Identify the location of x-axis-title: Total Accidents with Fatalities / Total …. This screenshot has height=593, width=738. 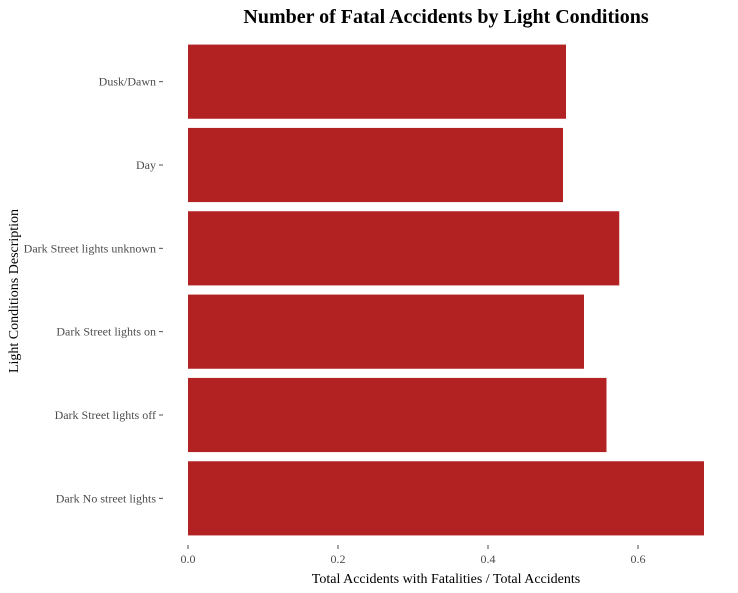
(446, 579).